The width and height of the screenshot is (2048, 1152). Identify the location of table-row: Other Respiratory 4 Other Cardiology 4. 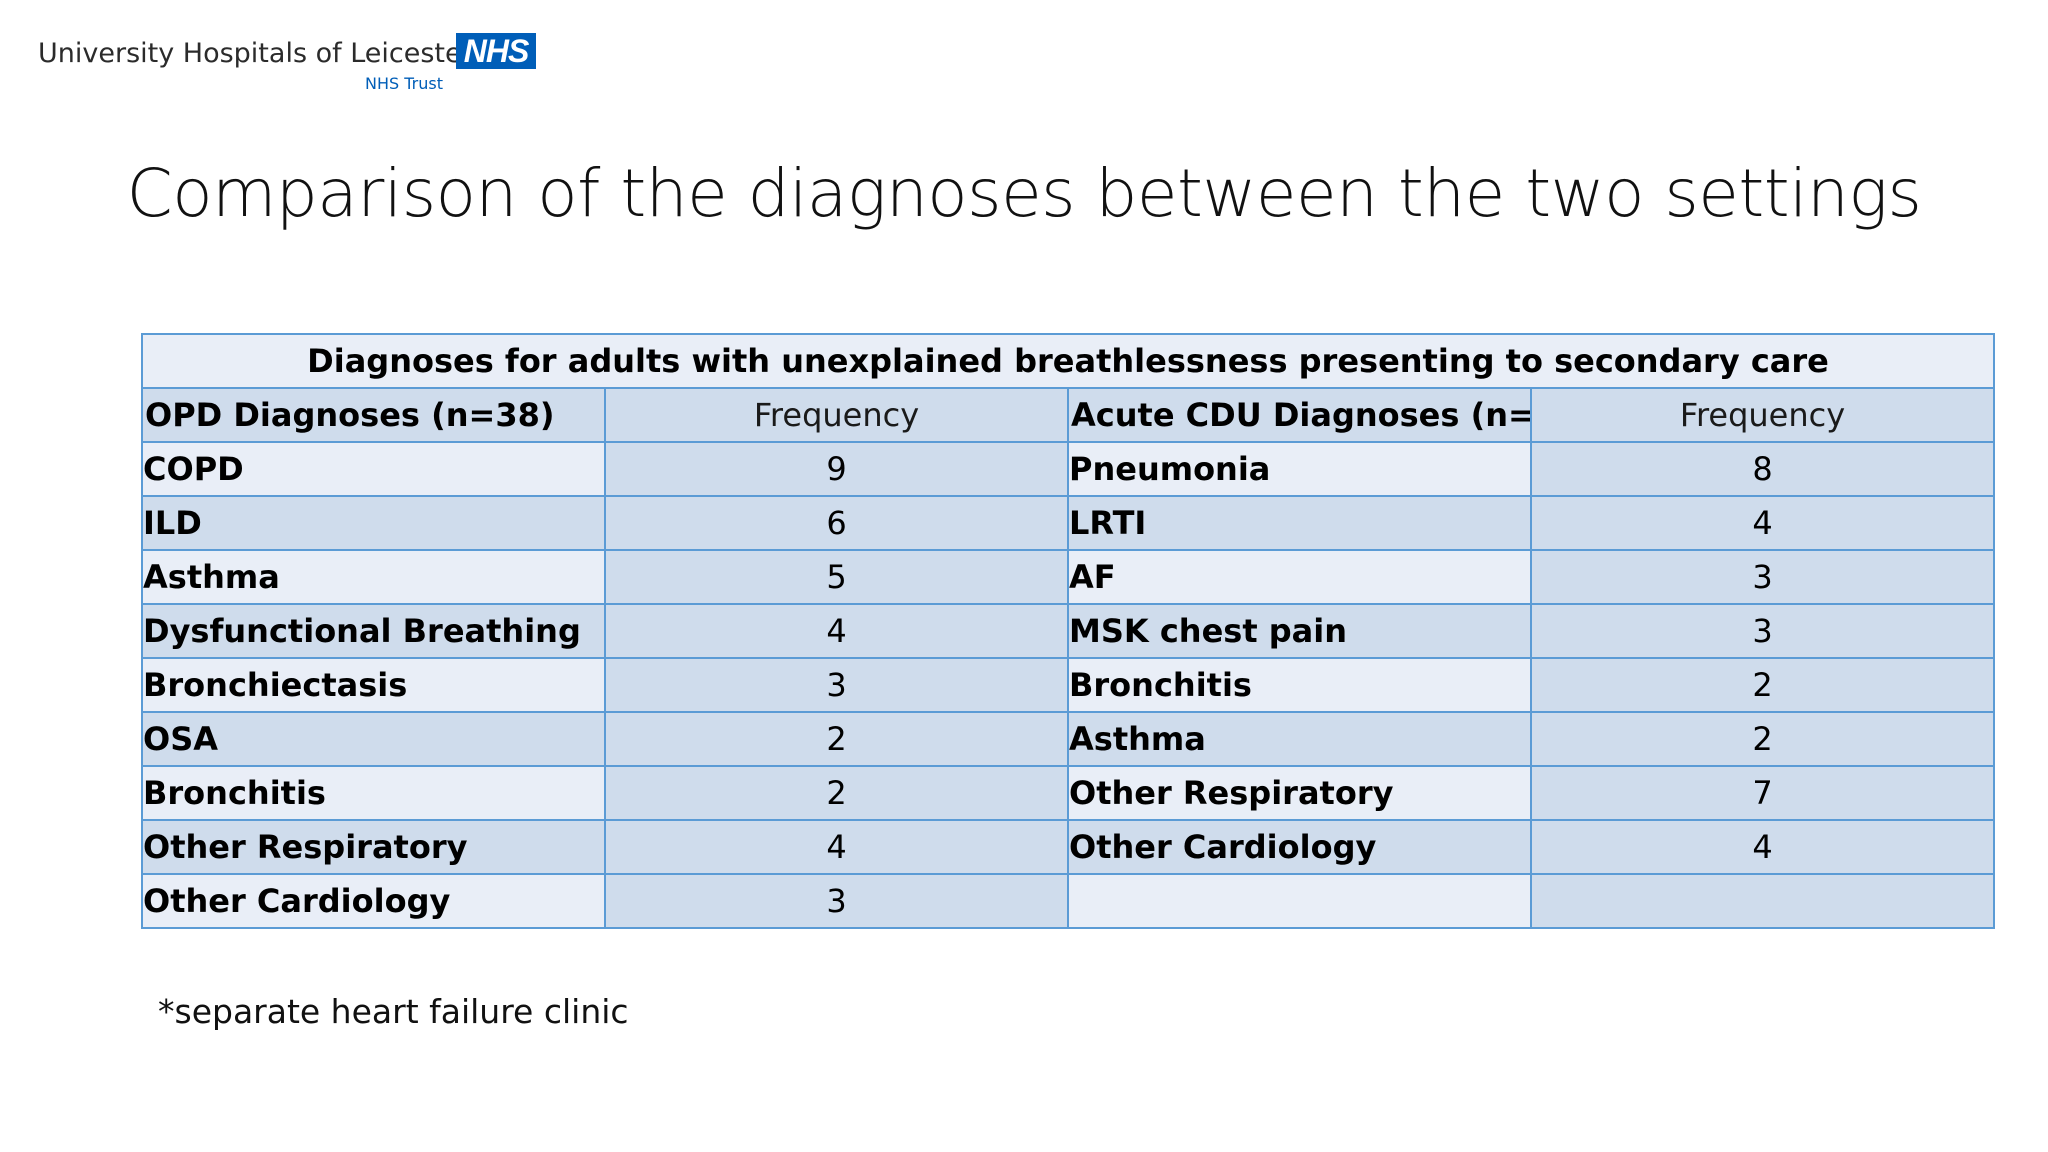
(1068, 847).